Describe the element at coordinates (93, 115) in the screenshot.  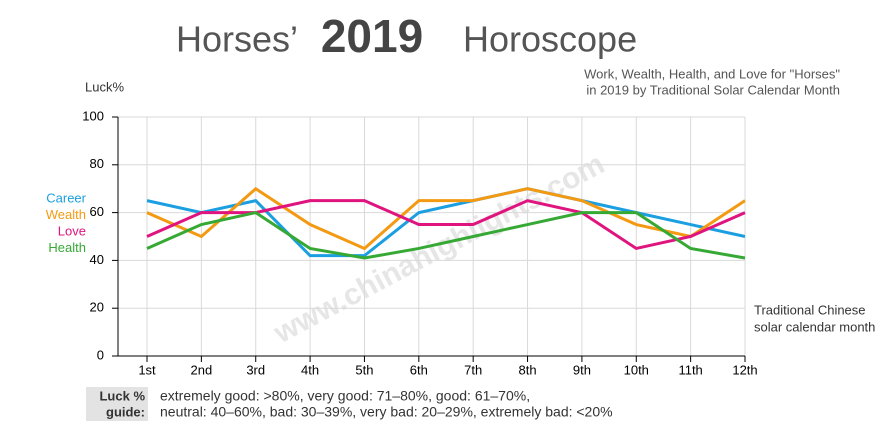
I see `y-tick-label: 100` at that location.